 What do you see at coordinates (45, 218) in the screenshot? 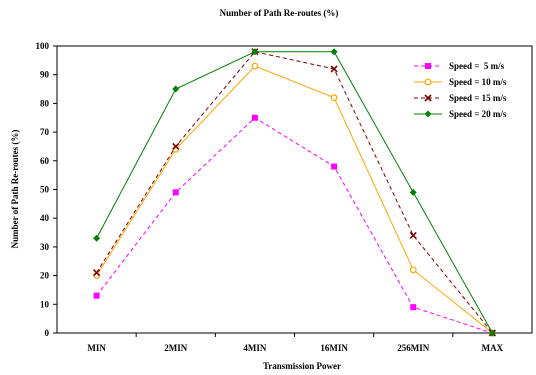
I see `y-tick-label: 40` at bounding box center [45, 218].